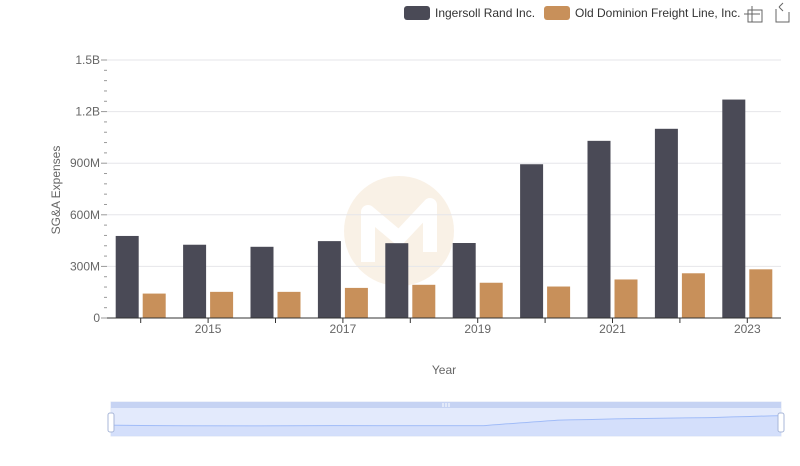 The width and height of the screenshot is (800, 466). What do you see at coordinates (446, 405) in the screenshot?
I see `slider-grip-icon` at bounding box center [446, 405].